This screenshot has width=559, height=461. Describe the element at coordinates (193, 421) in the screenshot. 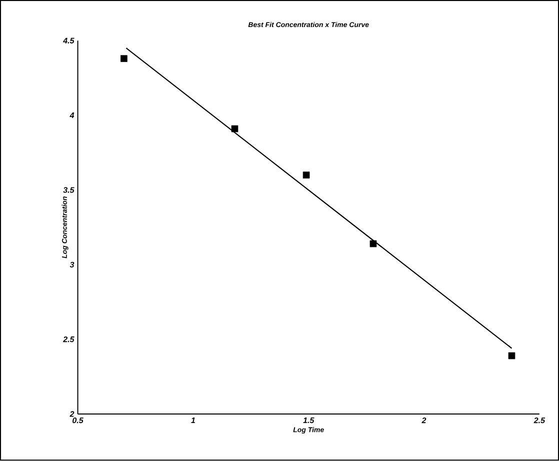

I see `x-tick-label: 1` at that location.